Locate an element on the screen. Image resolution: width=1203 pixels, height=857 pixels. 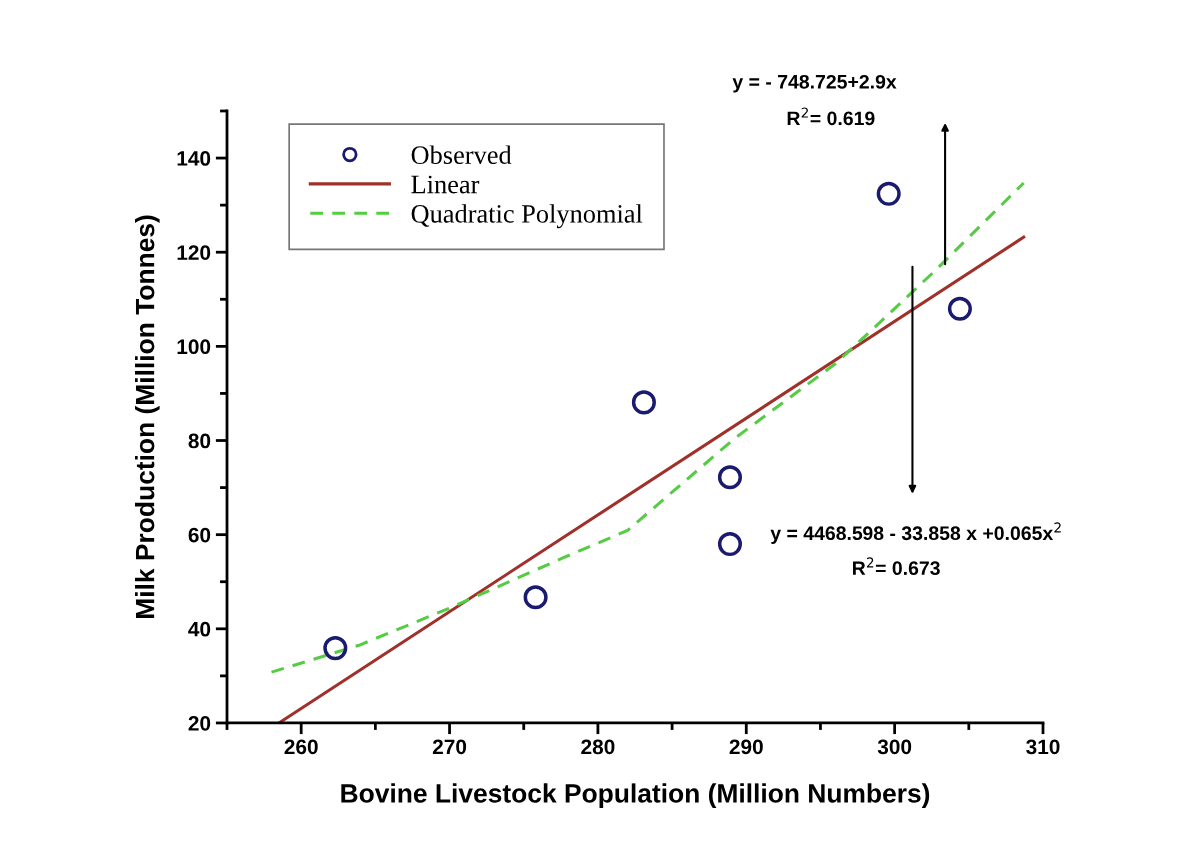
annotation: R$^{2}$= 0.619 is located at coordinates (831, 116).